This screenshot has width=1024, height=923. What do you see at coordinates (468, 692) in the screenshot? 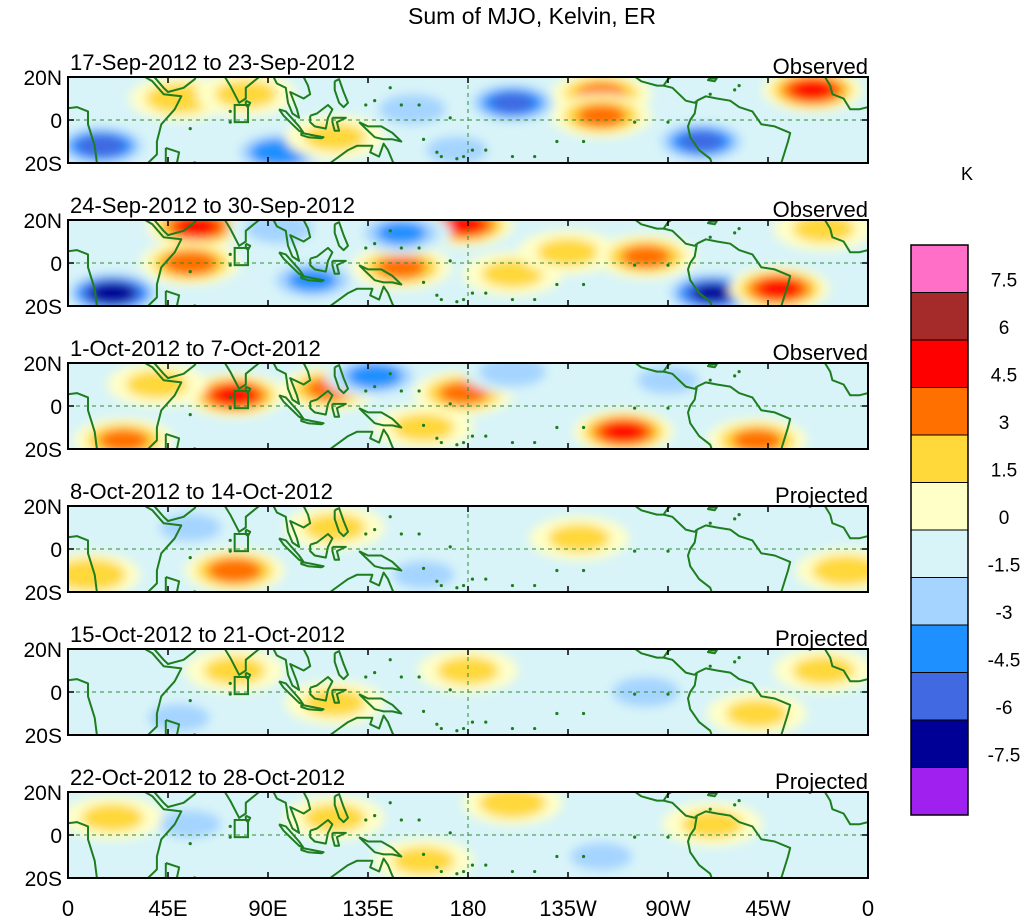
I see `coastlines` at bounding box center [468, 692].